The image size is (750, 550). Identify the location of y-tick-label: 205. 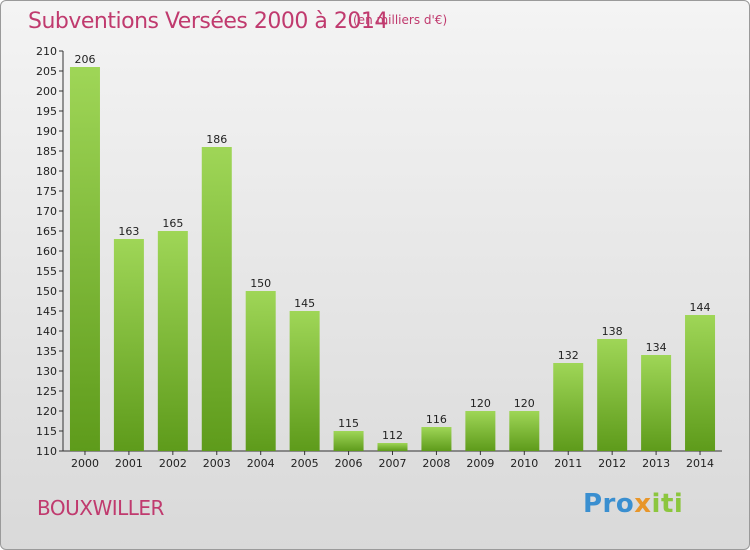
(46, 71).